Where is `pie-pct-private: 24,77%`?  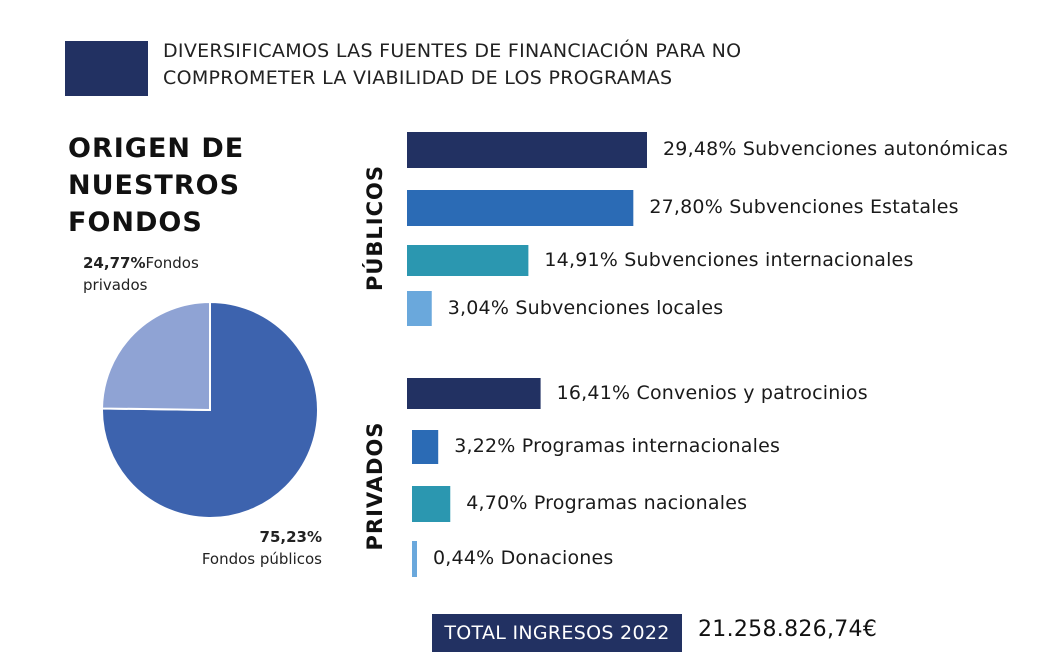
pie-pct-private: 24,77% is located at coordinates (114, 263).